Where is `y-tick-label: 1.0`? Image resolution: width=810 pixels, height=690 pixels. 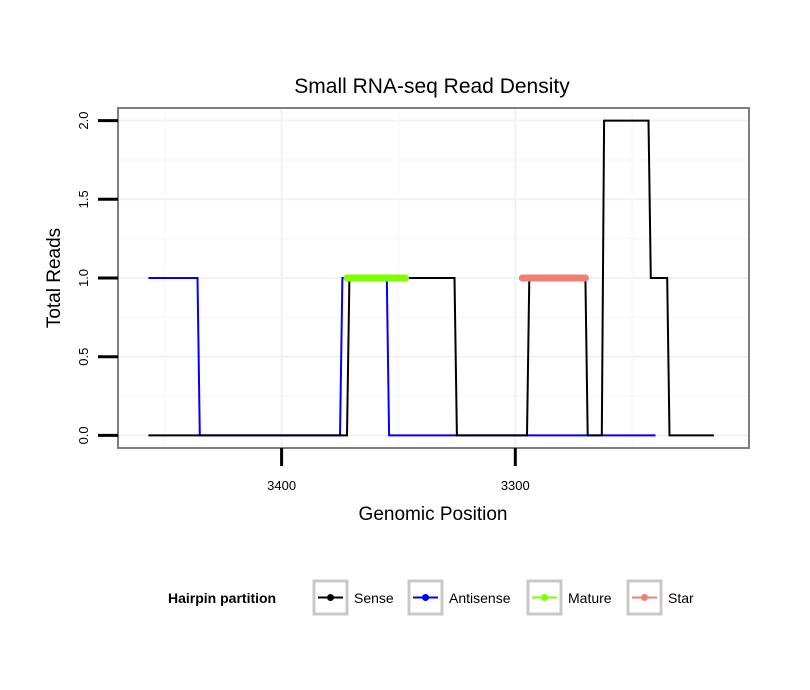
y-tick-label: 1.0 is located at coordinates (83, 278).